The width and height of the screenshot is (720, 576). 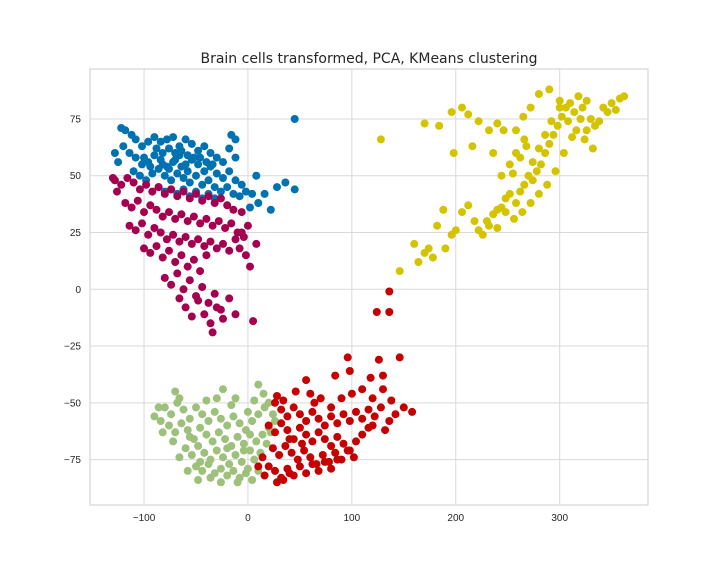 I want to click on y-tick-label: −50, so click(x=72, y=403).